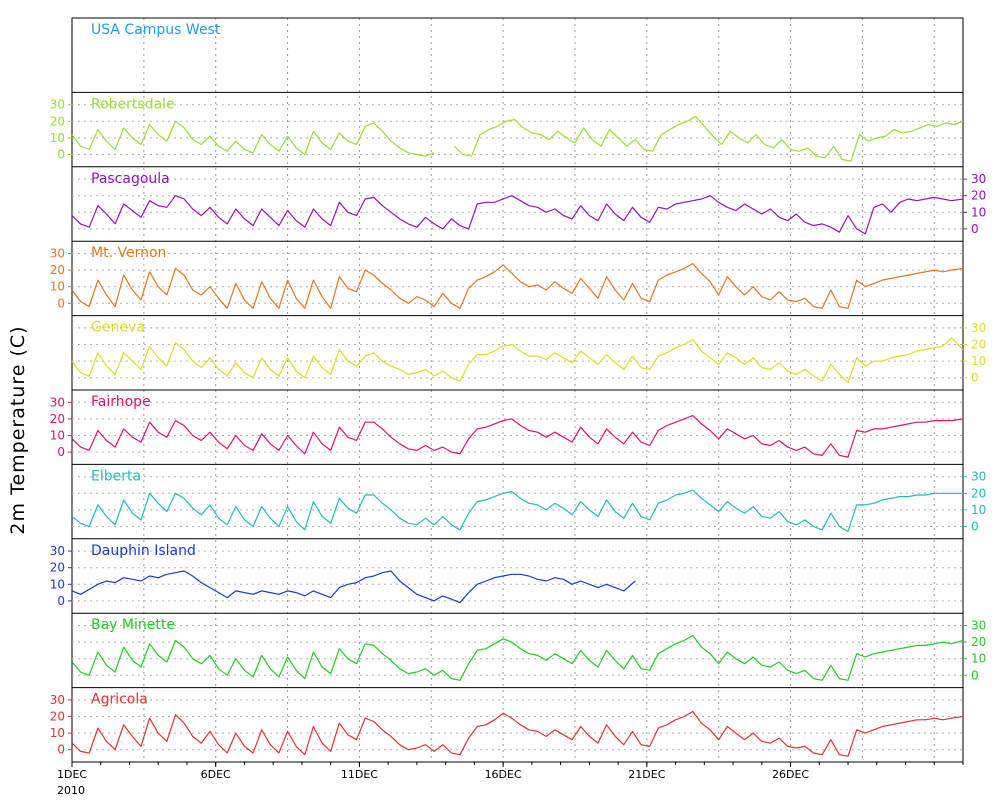 Image resolution: width=1000 pixels, height=800 pixels. Describe the element at coordinates (128, 253) in the screenshot. I see `panel-title: Mt. Vernon` at that location.